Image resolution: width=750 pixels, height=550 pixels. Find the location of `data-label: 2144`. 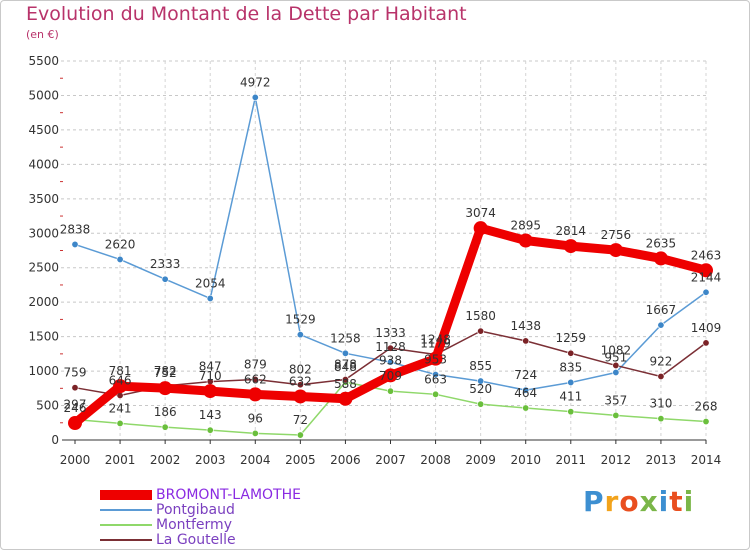

data-label: 2144 is located at coordinates (706, 277).